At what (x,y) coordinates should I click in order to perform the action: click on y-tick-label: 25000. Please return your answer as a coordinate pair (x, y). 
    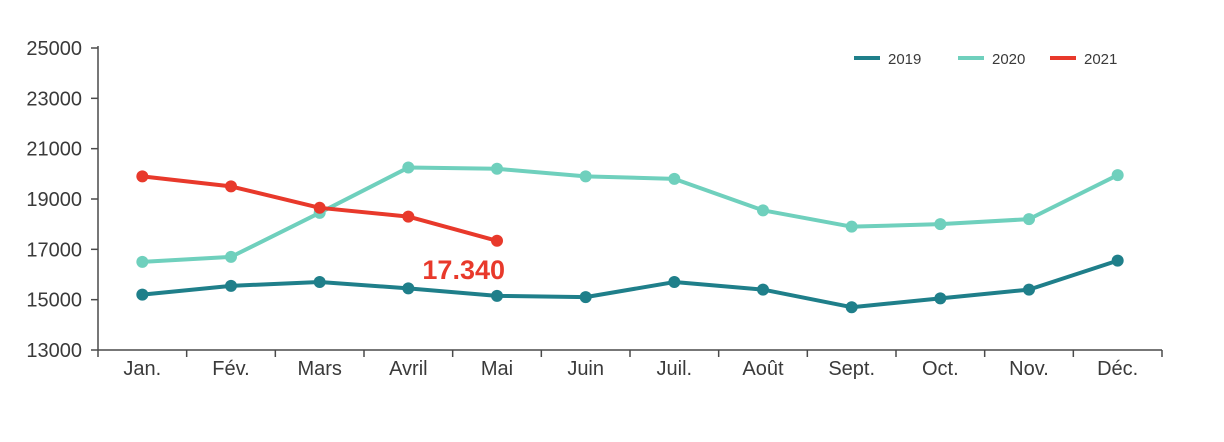
    Looking at the image, I should click on (54, 49).